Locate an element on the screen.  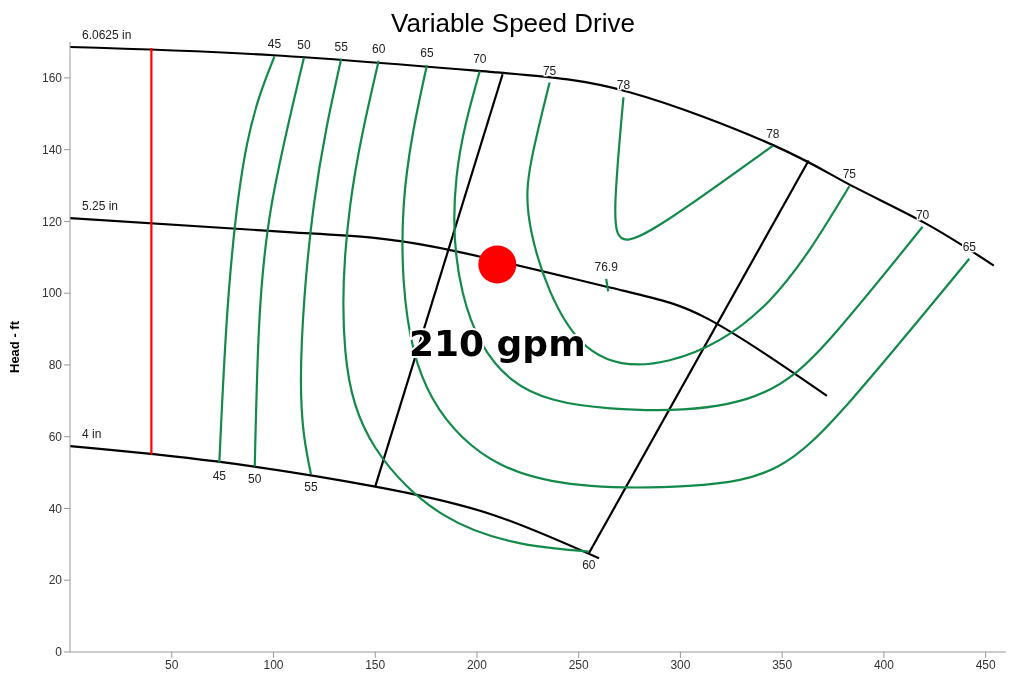
x-tick-label: 400 is located at coordinates (884, 664).